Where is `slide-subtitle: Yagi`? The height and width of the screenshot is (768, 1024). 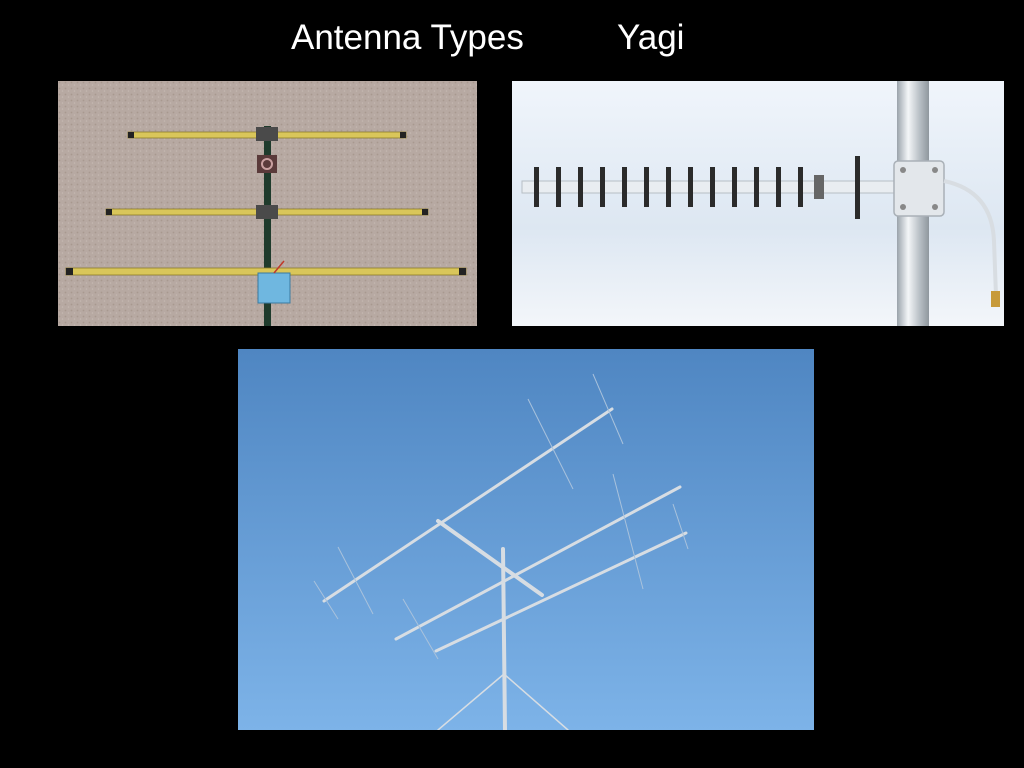
slide-subtitle: Yagi is located at coordinates (651, 37).